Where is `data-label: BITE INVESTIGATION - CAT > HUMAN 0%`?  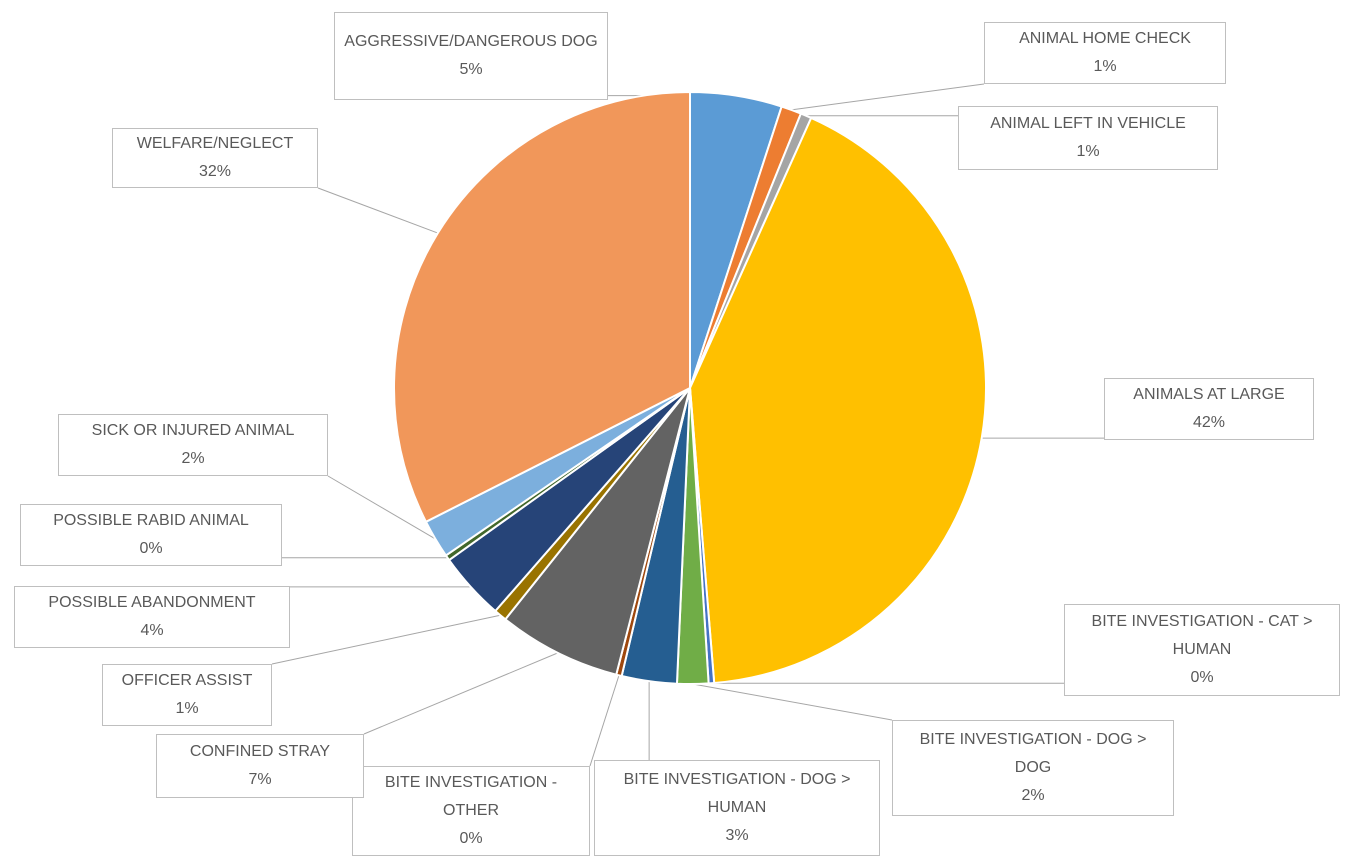
data-label: BITE INVESTIGATION - CAT > HUMAN 0% is located at coordinates (1202, 650).